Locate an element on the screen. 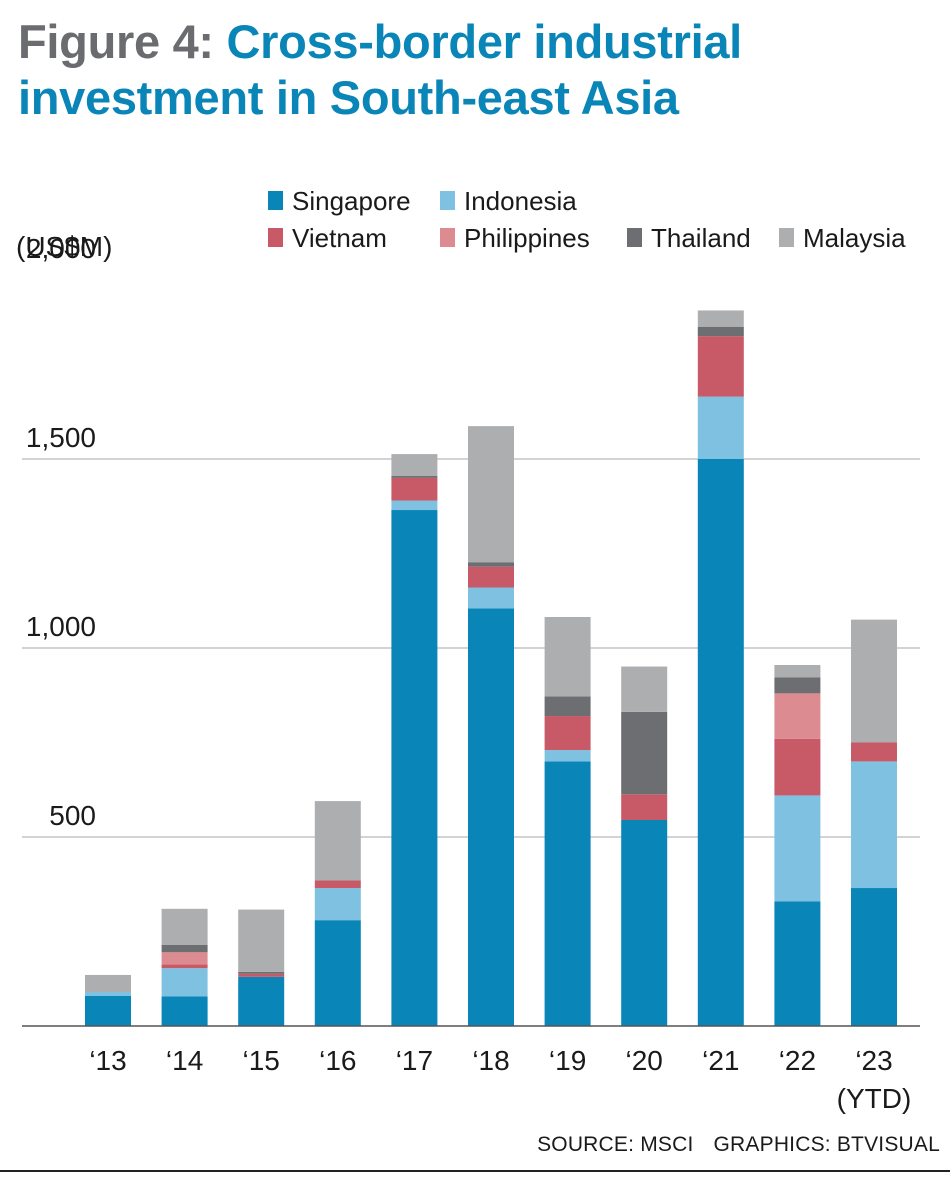 This screenshot has height=1181, width=950. x-axis-ticks: ‘13 ‘14 ‘15 ‘16 ‘17 ‘18 ‘19 ‘20 ‘21 ‘22 ‘23 (YTD) is located at coordinates (500, 1079).